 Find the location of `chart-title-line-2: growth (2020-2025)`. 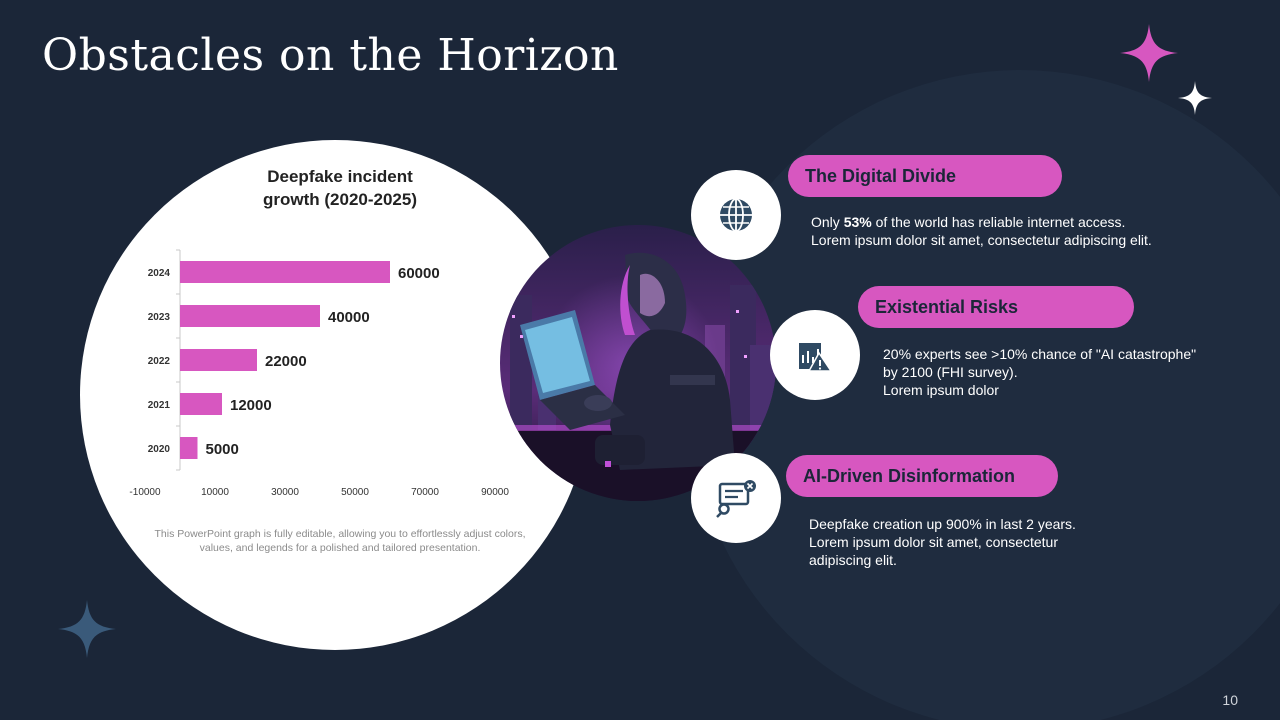

chart-title-line-2: growth (2020-2025) is located at coordinates (340, 199).